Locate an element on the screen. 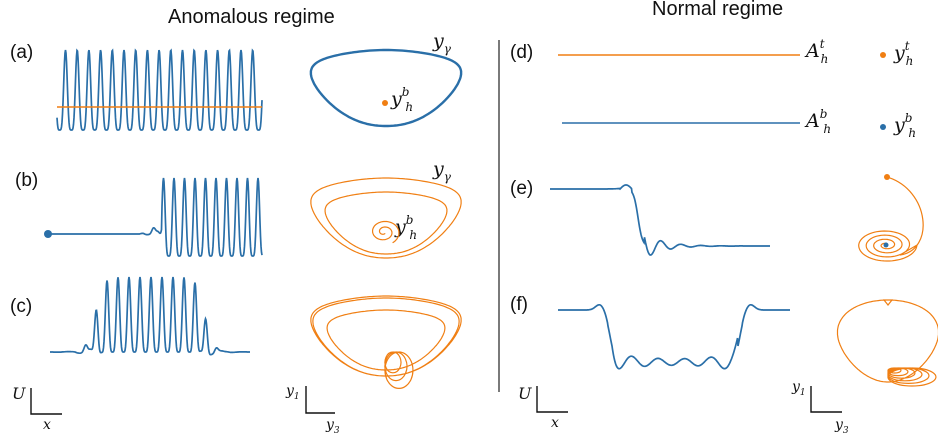 The image size is (938, 439). phase-y-label-left: y1 is located at coordinates (293, 392).